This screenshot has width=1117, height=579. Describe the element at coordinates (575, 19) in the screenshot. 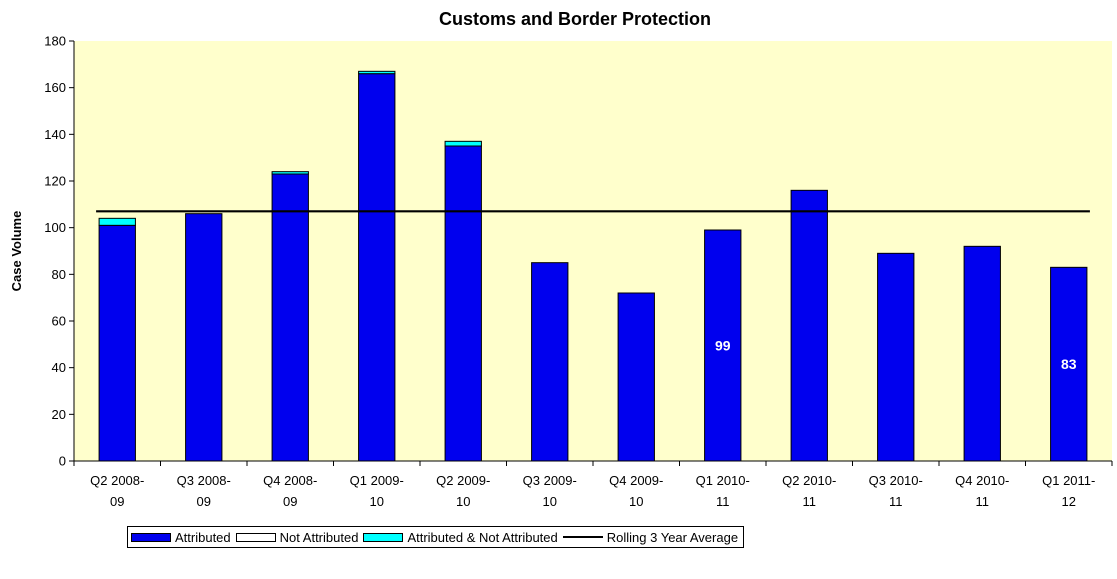

I see `chart-title: Customs and Border Protection` at that location.